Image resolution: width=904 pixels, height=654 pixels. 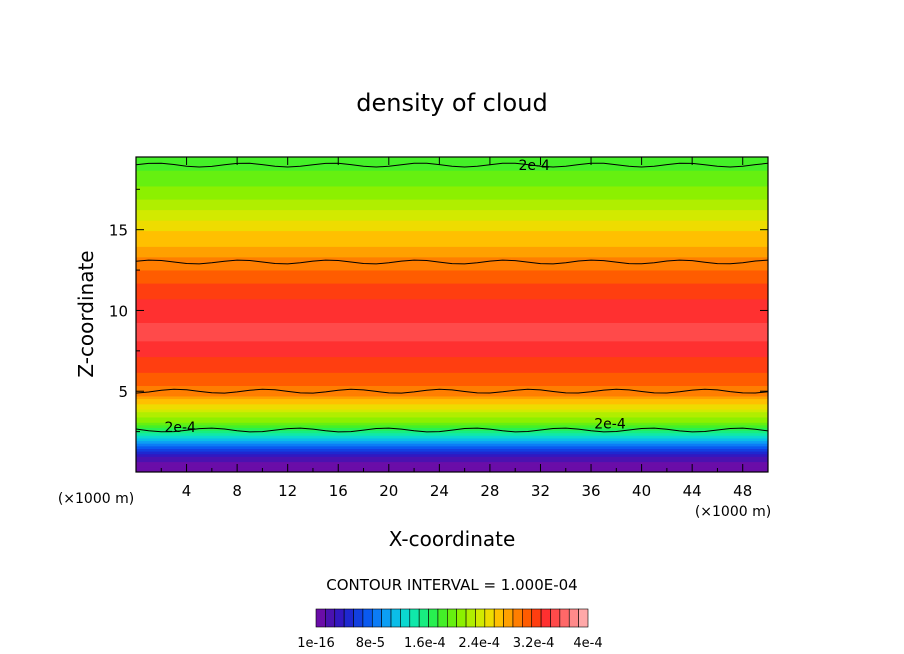 What do you see at coordinates (439, 491) in the screenshot?
I see `x-tick-label: 24` at bounding box center [439, 491].